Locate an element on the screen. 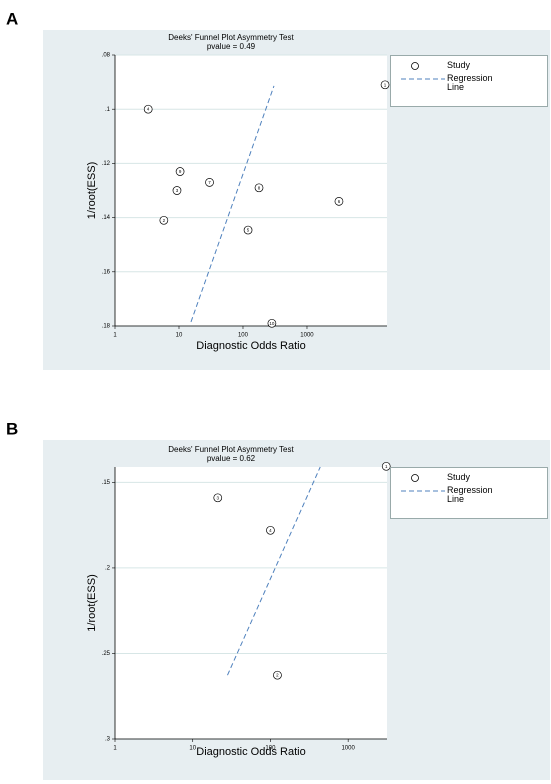 This screenshot has height=784, width=551. panel-label: A is located at coordinates (12, 18).